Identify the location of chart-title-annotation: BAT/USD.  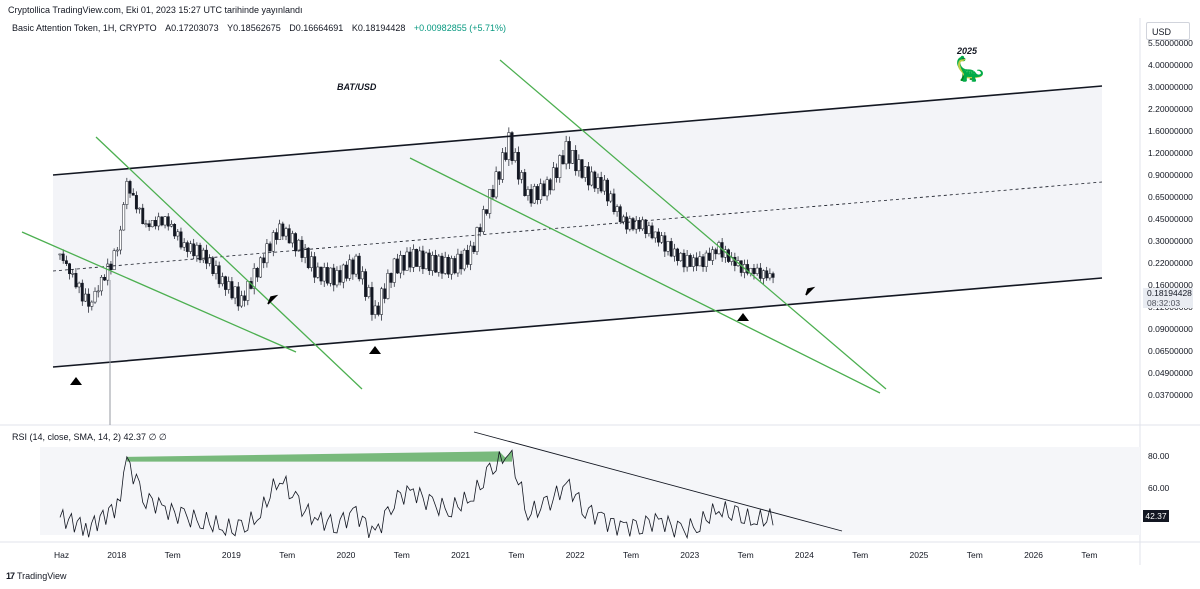
(357, 87).